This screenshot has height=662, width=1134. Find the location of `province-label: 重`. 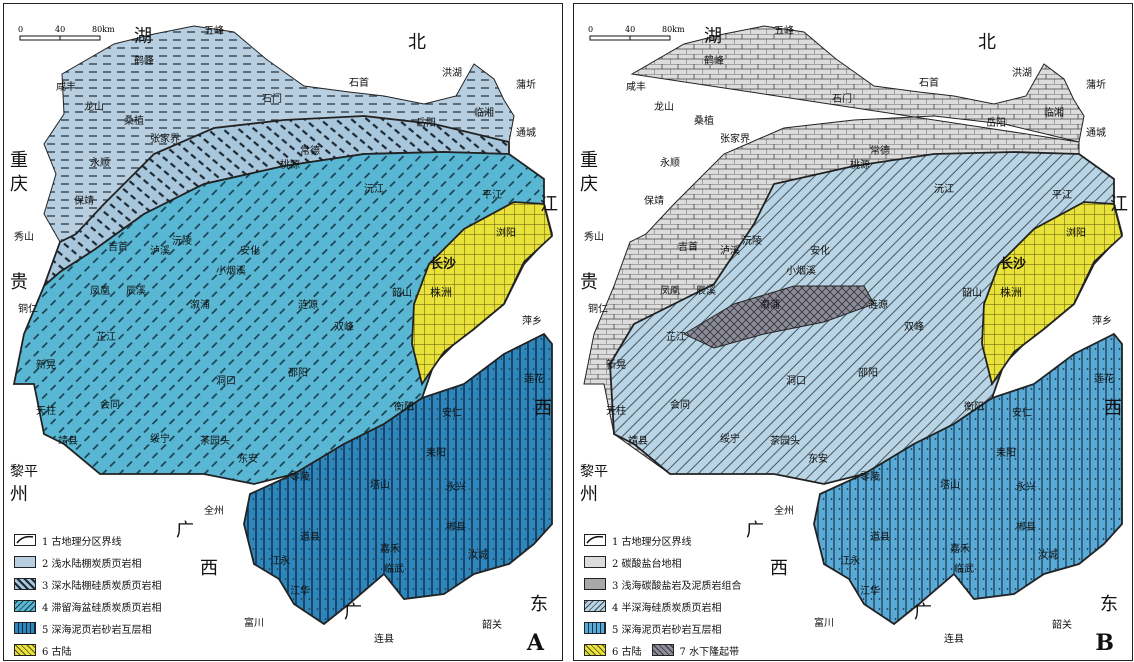

province-label: 重 is located at coordinates (19, 160).